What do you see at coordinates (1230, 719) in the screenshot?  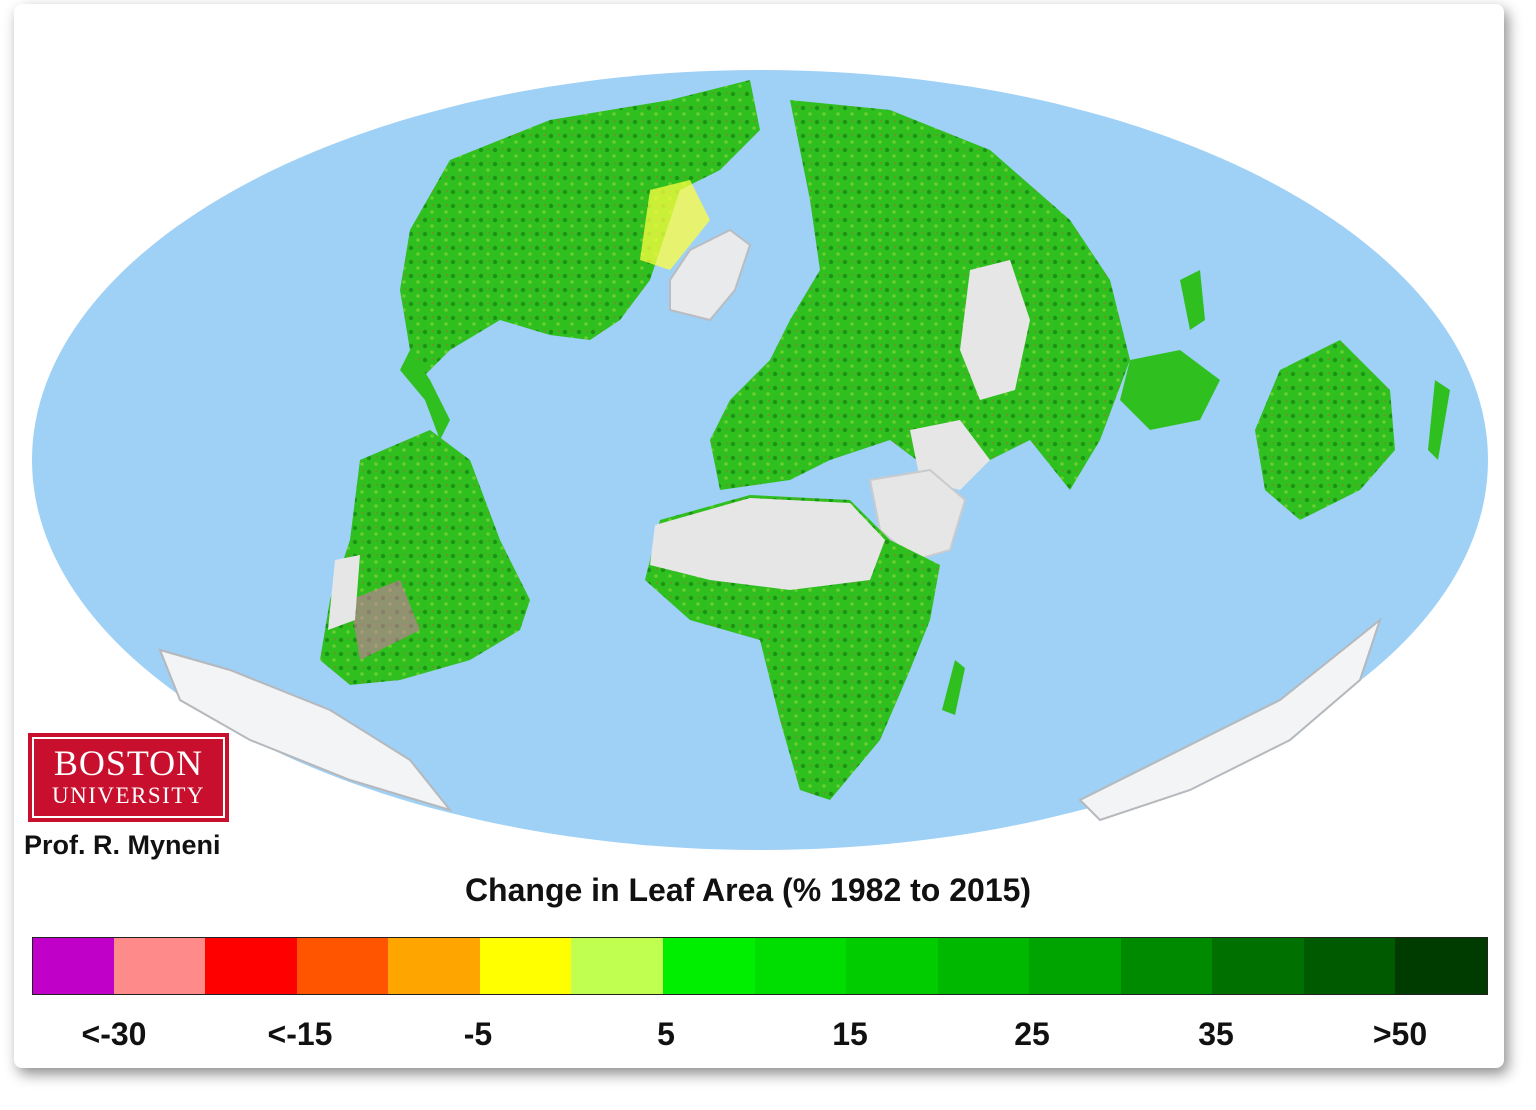 I see `antarctica-east` at bounding box center [1230, 719].